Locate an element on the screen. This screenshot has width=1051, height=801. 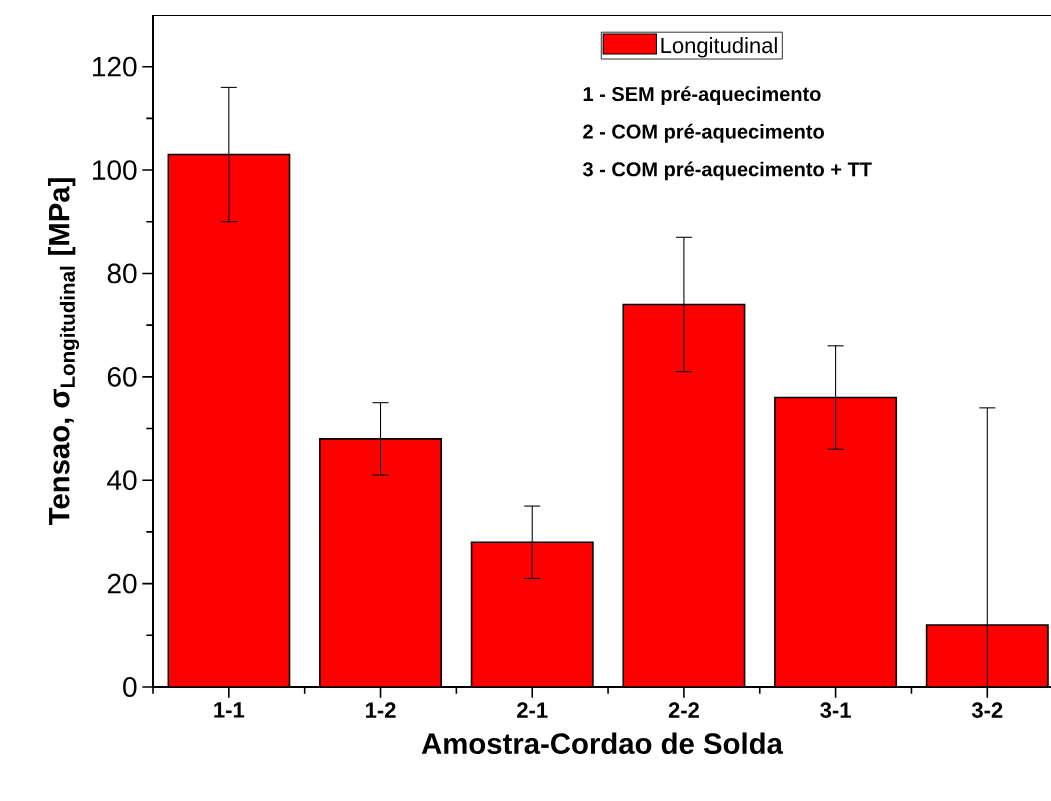
x-tick-label: 3-2 is located at coordinates (987, 710).